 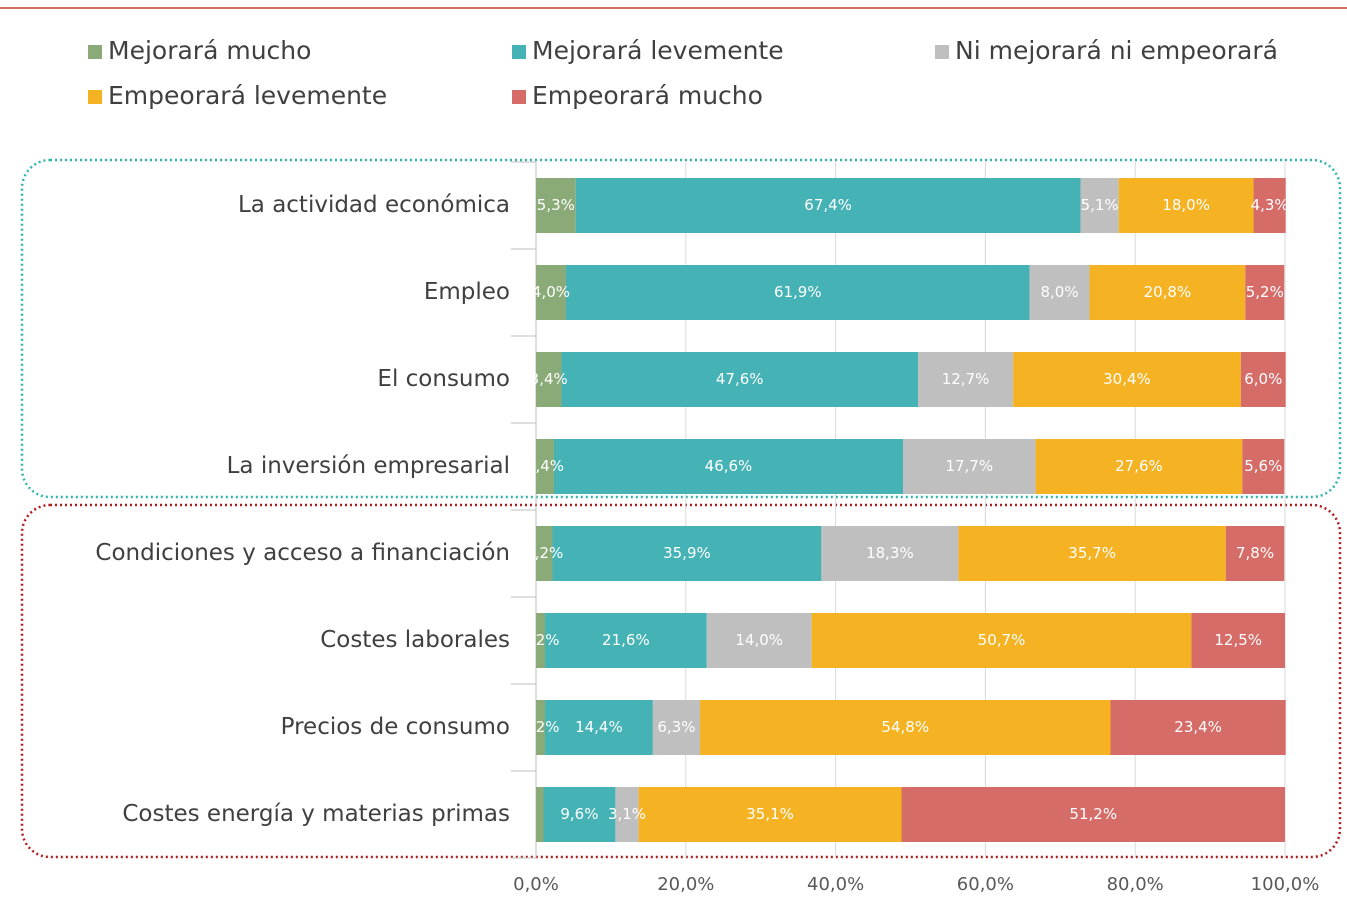 I want to click on category-label: Condiciones y acceso a financiación, so click(x=302, y=553).